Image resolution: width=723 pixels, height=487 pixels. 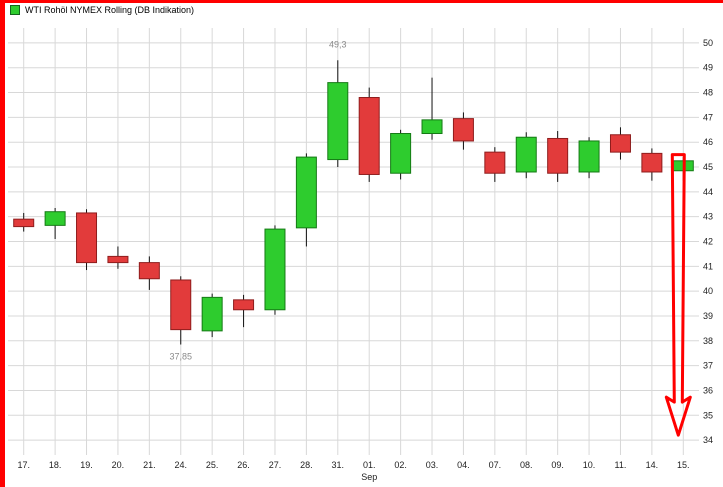 I want to click on x-axis-tick-label: 27., so click(x=275, y=465).